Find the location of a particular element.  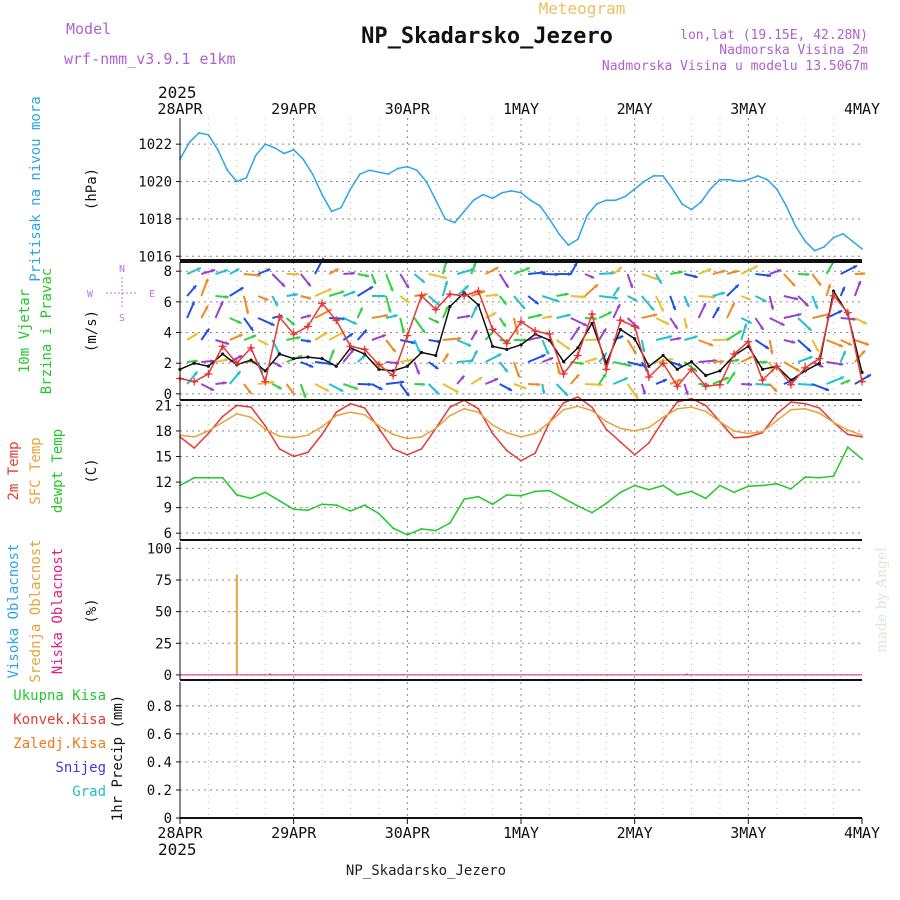

y-tick-label: 100 is located at coordinates (159, 549).